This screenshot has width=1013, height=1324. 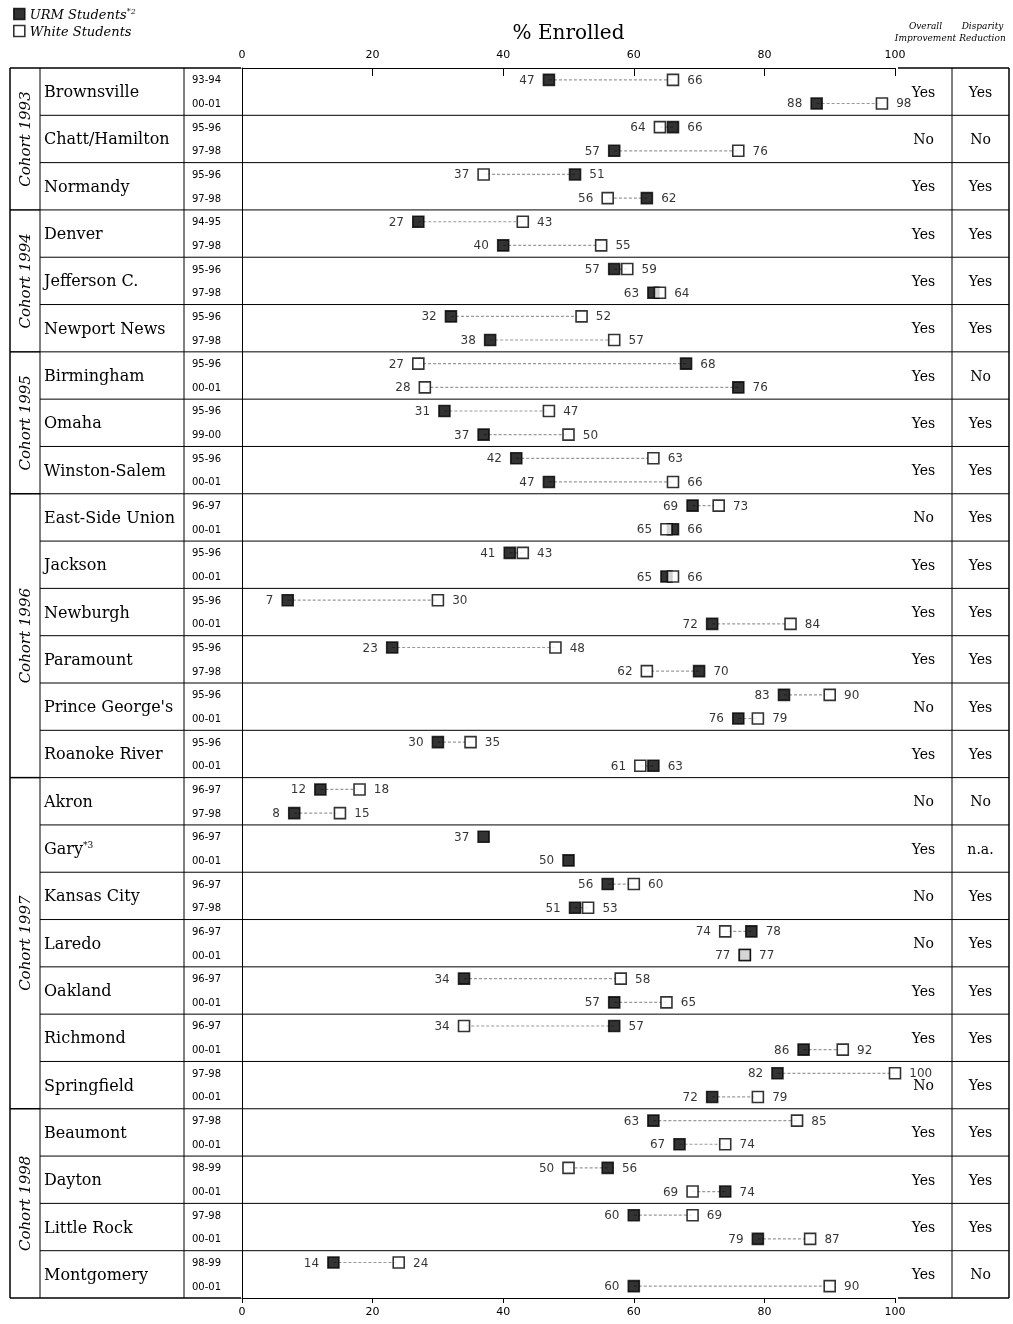 What do you see at coordinates (670, 1191) in the screenshot?
I see `data-label: 69` at bounding box center [670, 1191].